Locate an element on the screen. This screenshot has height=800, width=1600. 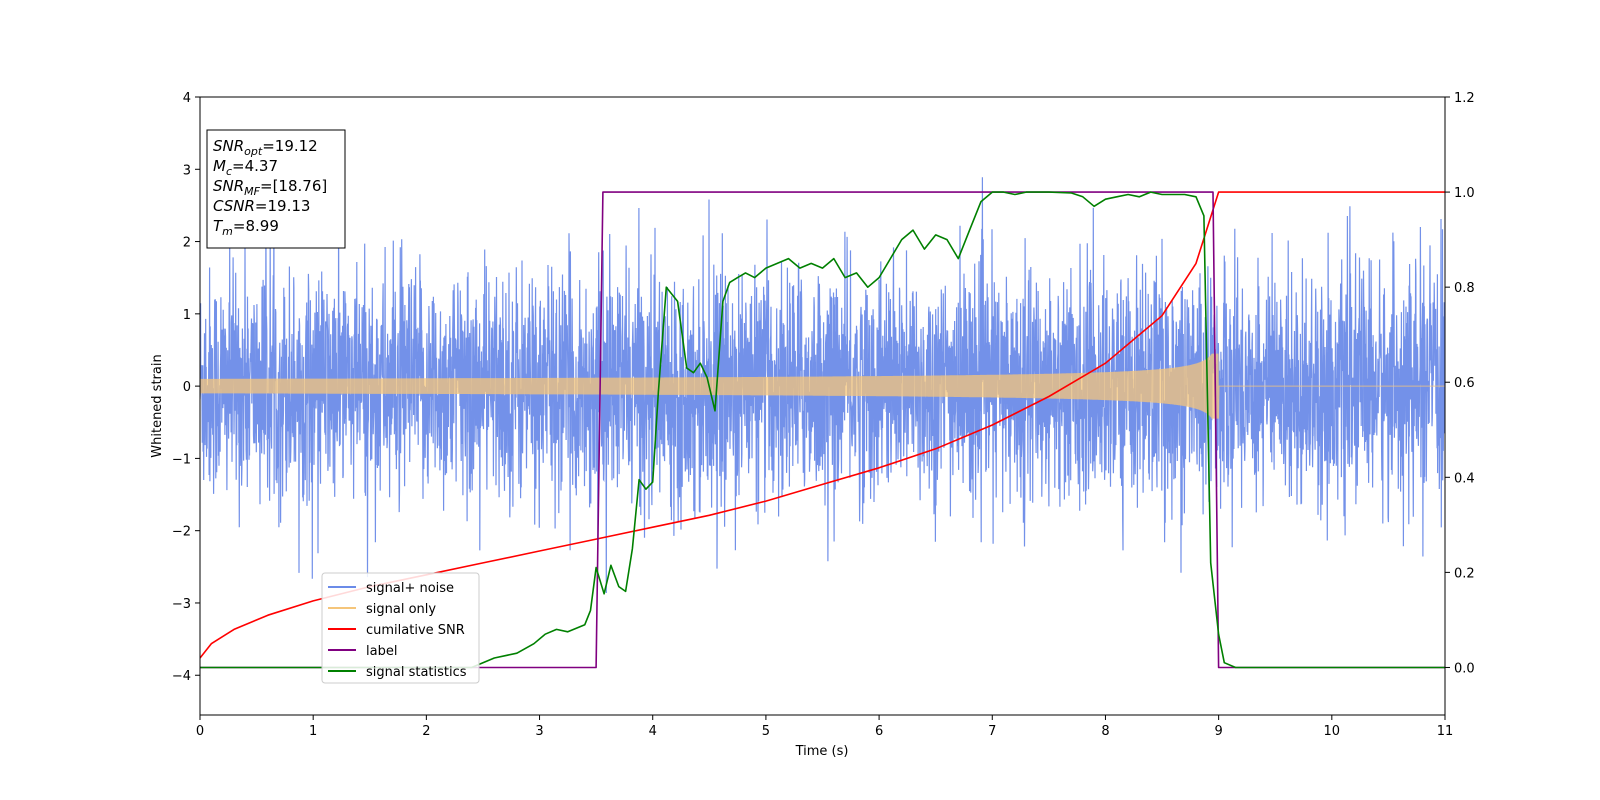
y-right-tick-label: 1.0 is located at coordinates (1464, 193).